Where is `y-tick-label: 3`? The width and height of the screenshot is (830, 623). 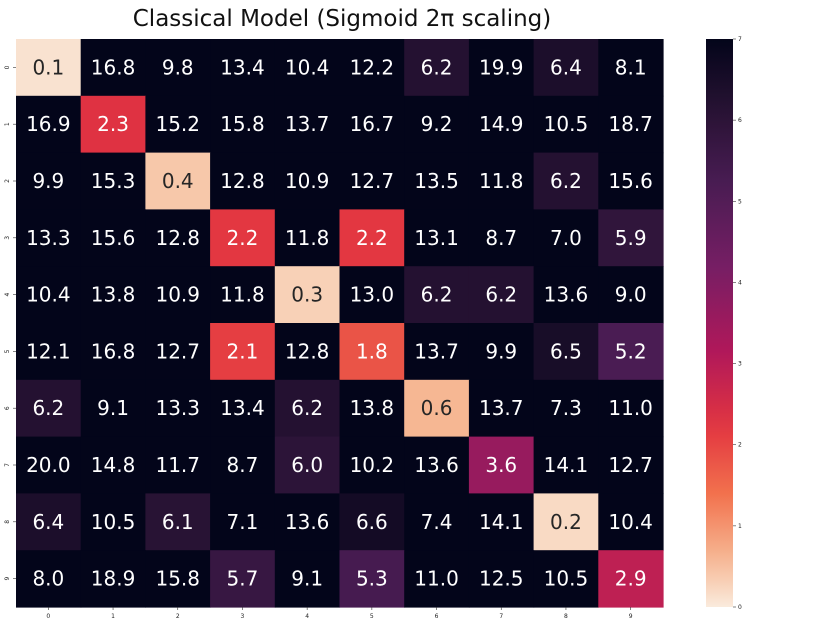 y-tick-label: 3 is located at coordinates (7, 238).